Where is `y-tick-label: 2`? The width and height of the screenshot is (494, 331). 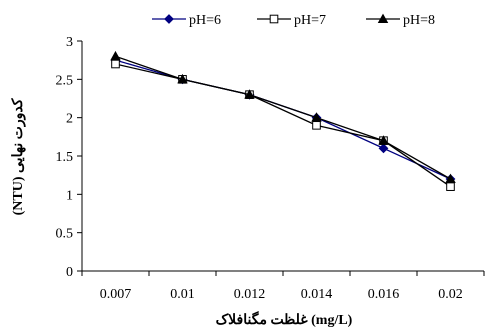 y-tick-label: 2 is located at coordinates (69, 119).